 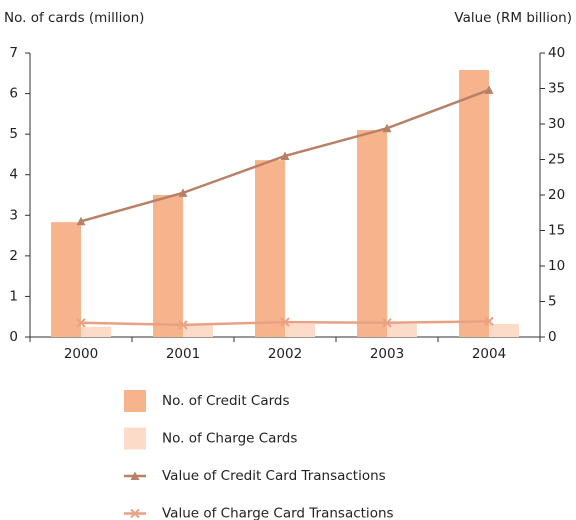 I want to click on y2-tick-label: 5, so click(x=552, y=302).